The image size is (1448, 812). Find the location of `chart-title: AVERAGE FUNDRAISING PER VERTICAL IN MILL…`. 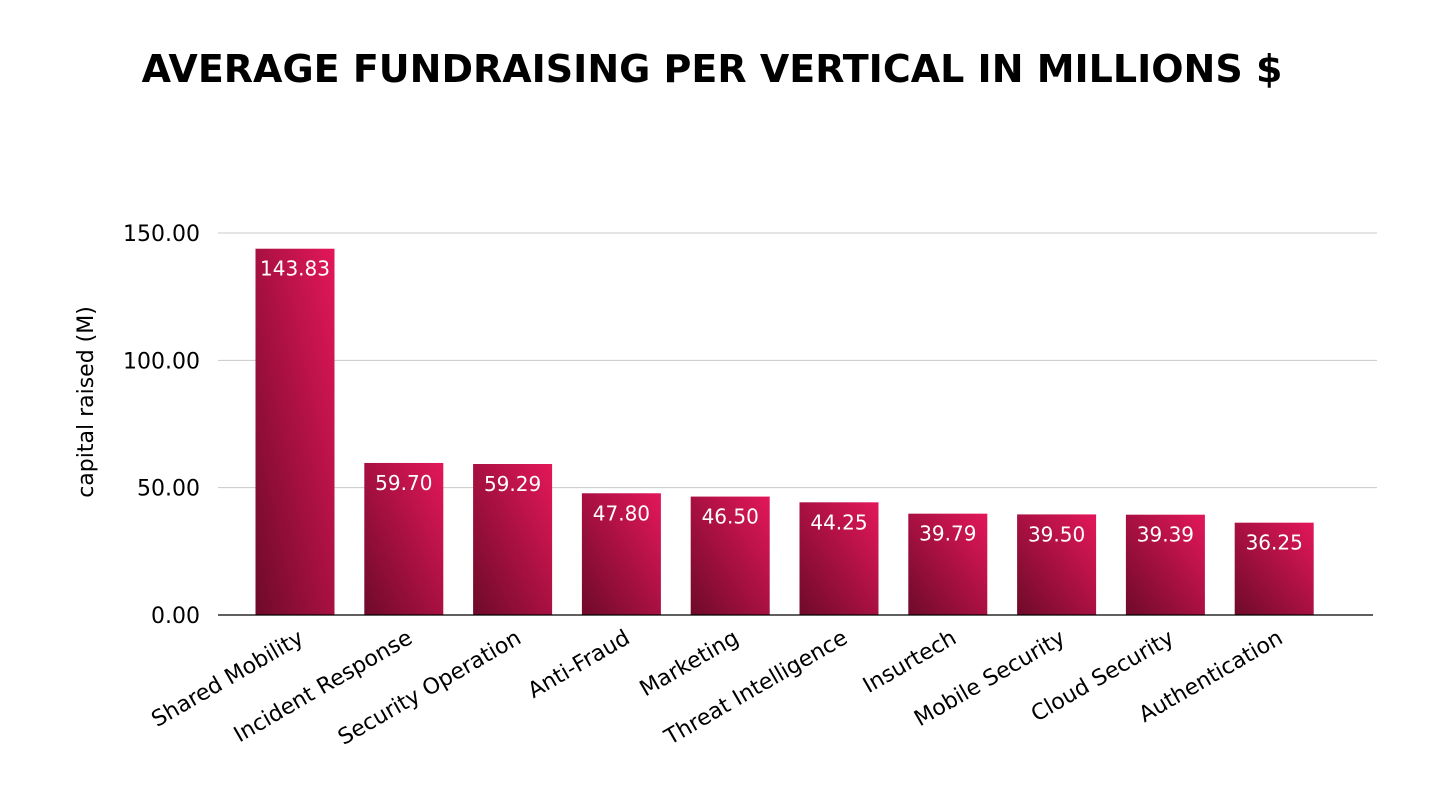

chart-title: AVERAGE FUNDRAISING PER VERTICAL IN MILL… is located at coordinates (712, 69).